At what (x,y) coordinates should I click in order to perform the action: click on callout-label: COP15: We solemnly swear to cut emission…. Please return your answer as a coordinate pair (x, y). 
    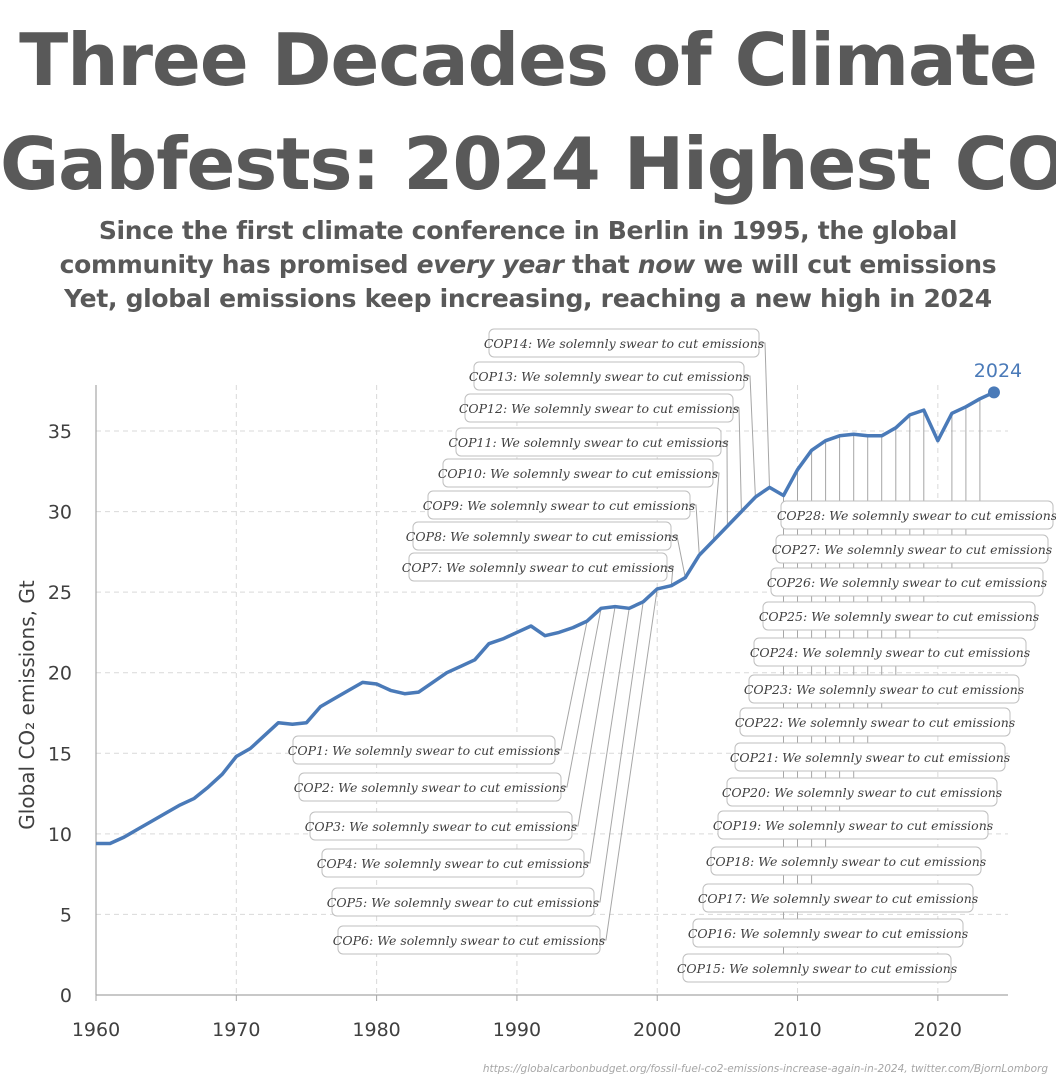
    Looking at the image, I should click on (817, 968).